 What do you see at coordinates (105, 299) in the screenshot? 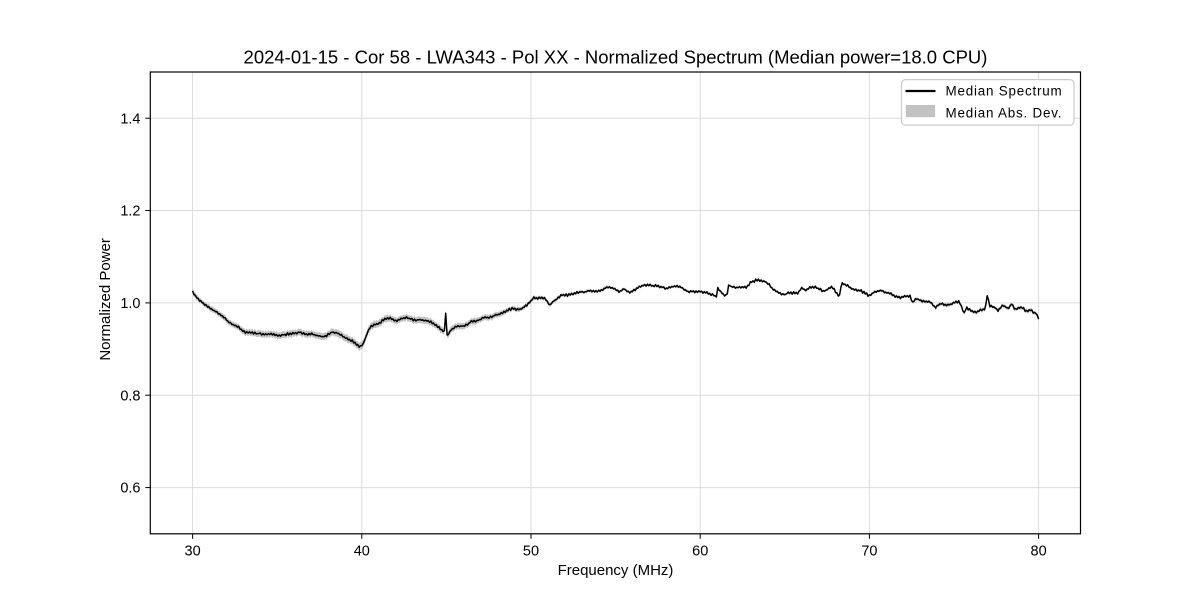
I see `svg-text: Normalized Power` at bounding box center [105, 299].